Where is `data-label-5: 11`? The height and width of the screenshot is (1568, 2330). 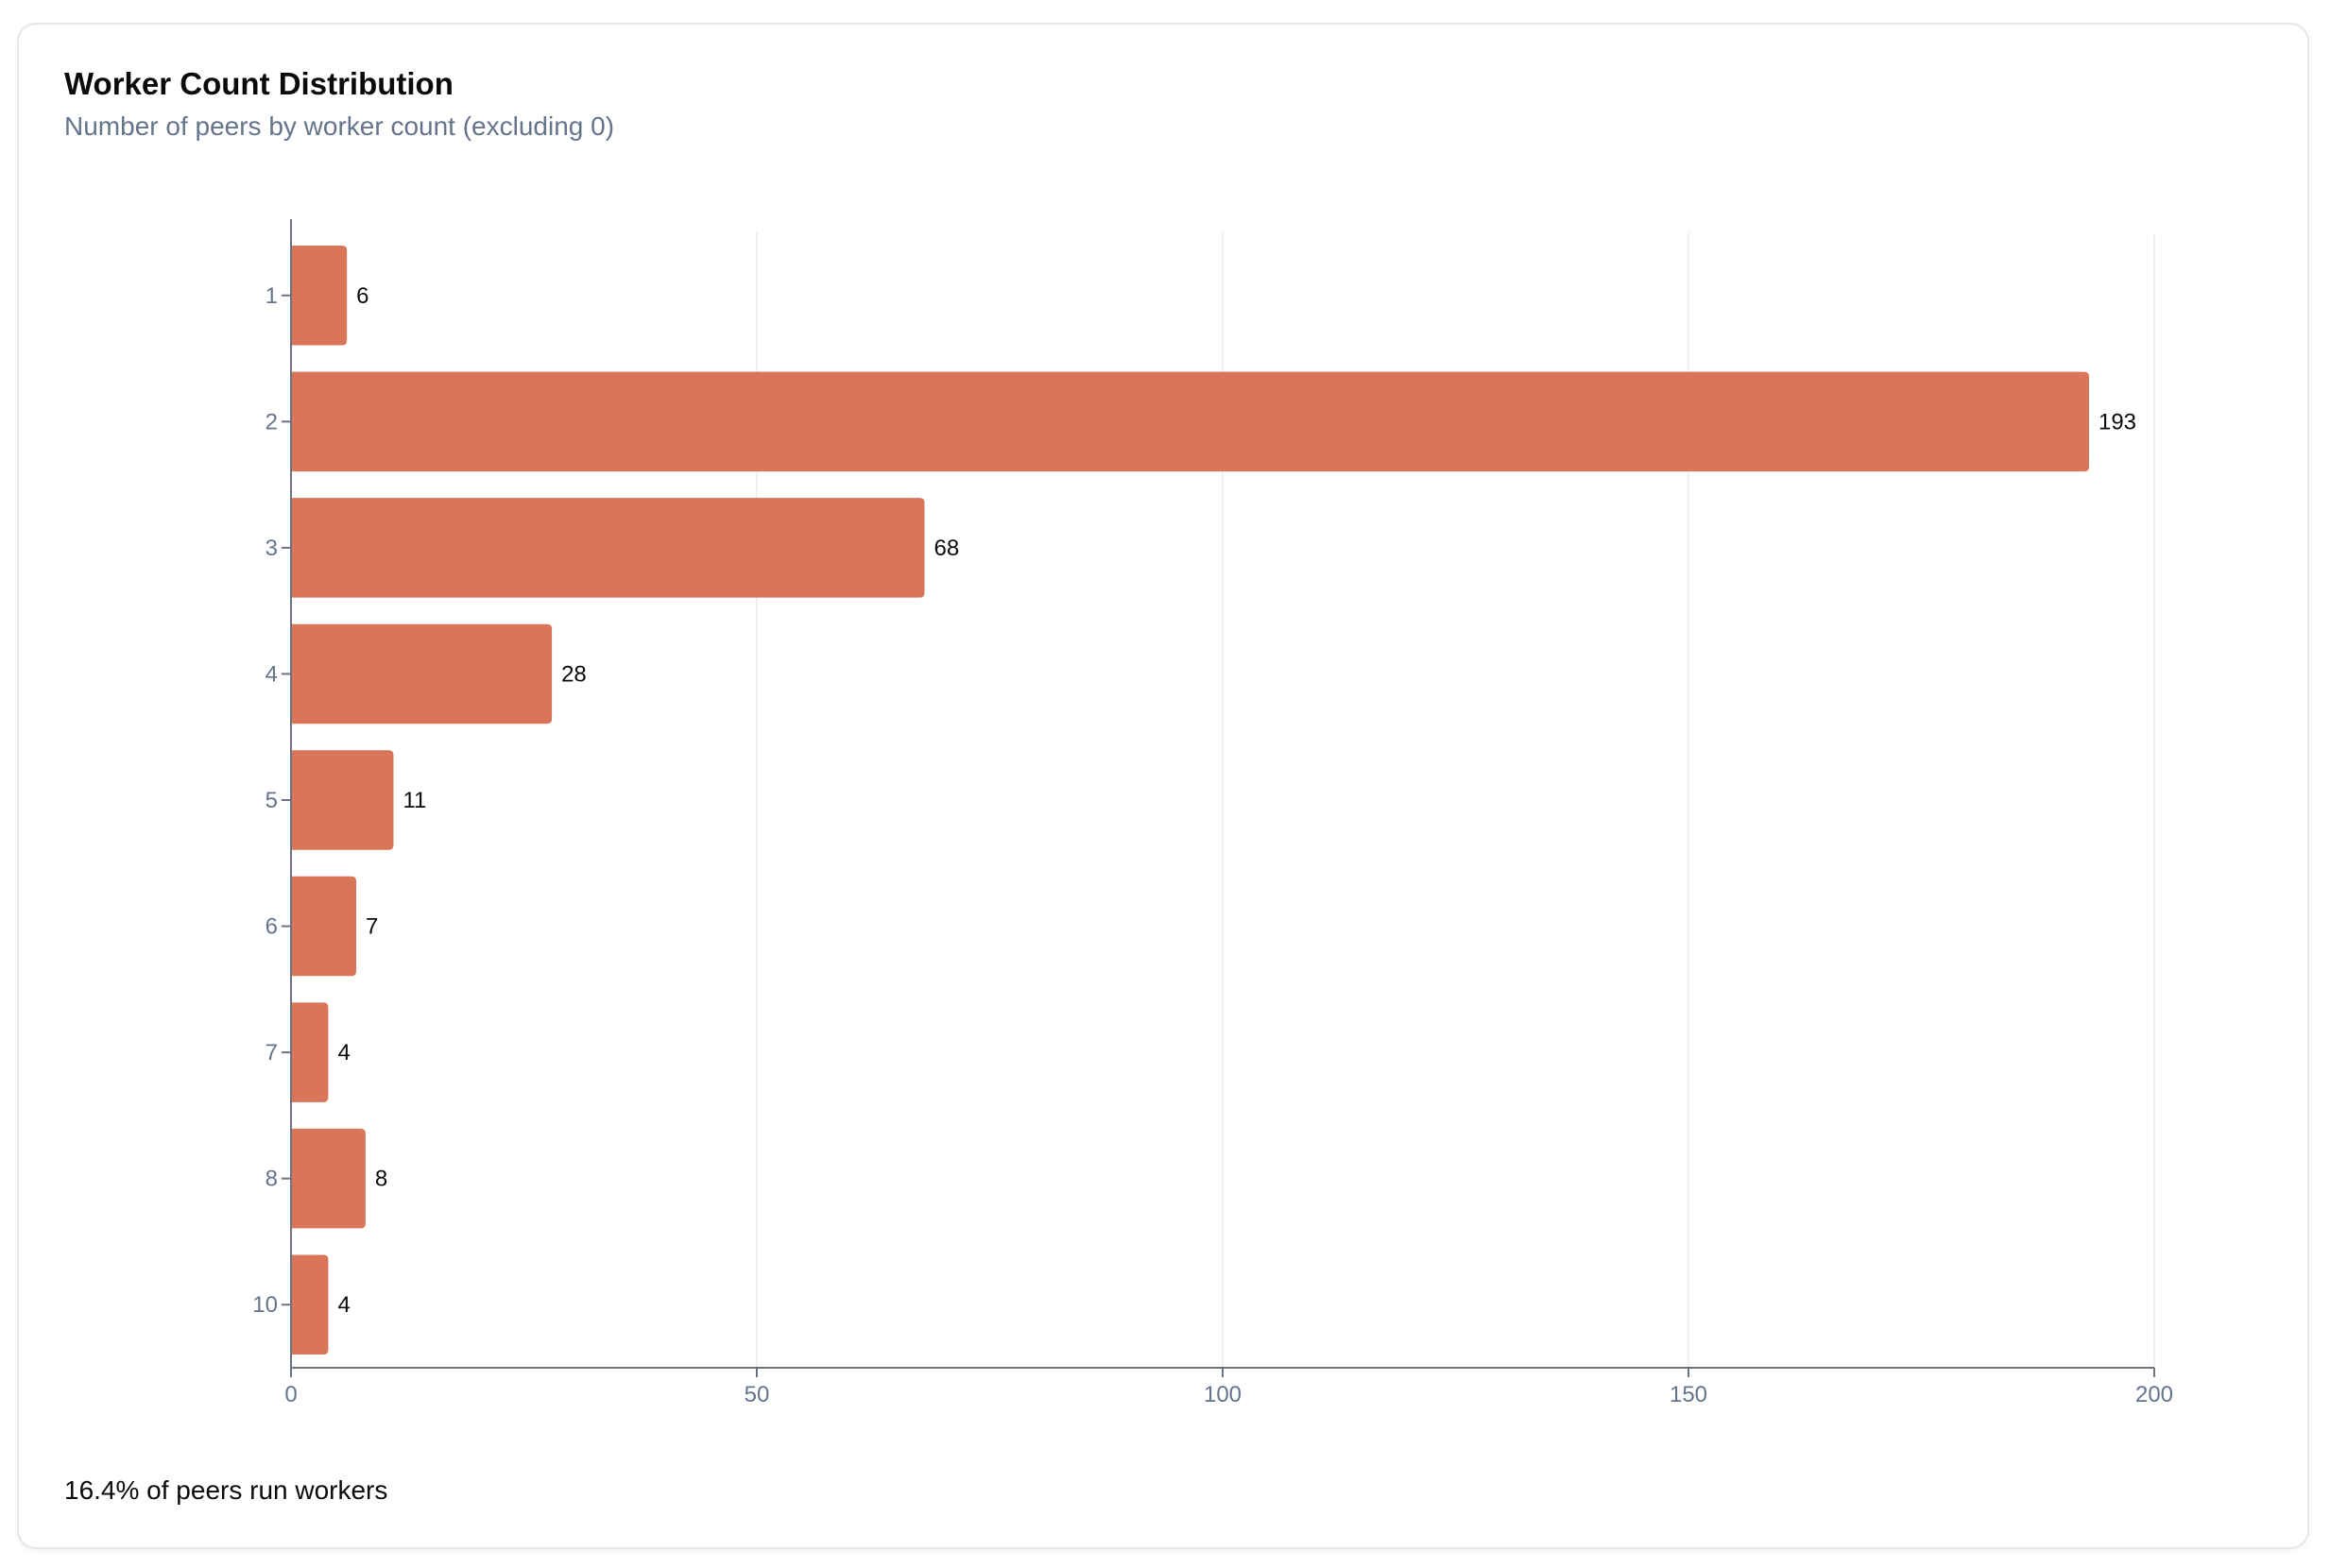 data-label-5: 11 is located at coordinates (414, 800).